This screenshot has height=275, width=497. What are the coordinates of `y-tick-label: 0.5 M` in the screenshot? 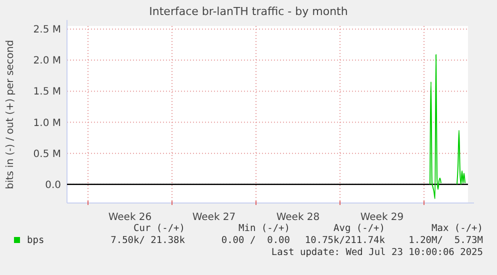 It's located at (47, 154).